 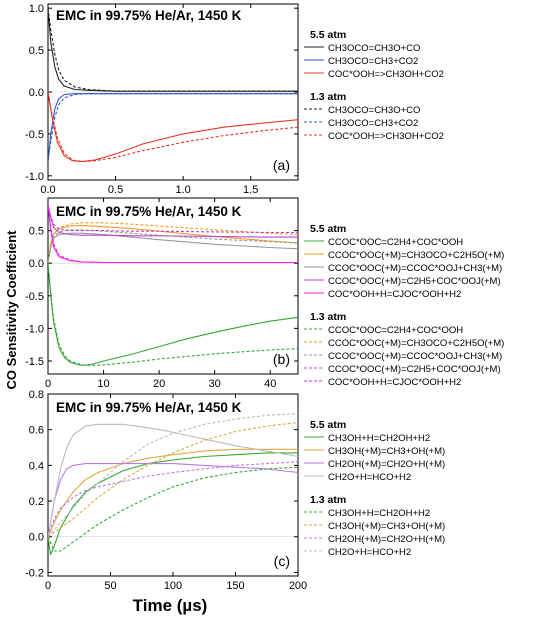 I want to click on x-tick-label: 20, so click(x=159, y=384).